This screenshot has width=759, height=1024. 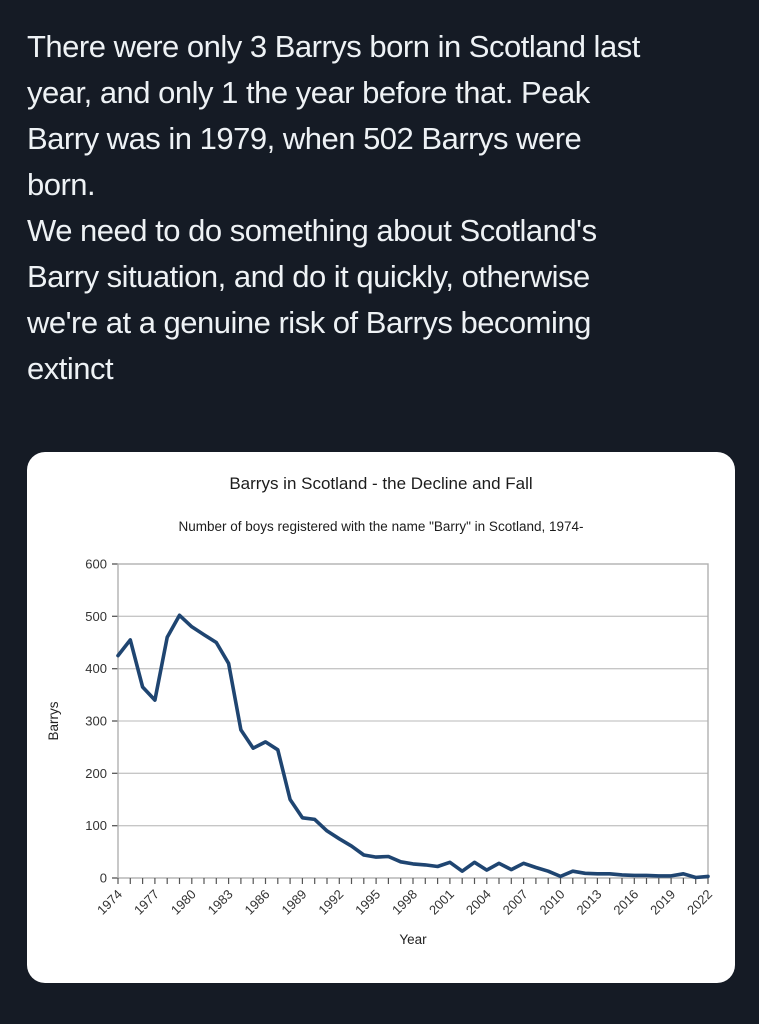 I want to click on x-tick-label: 1992, so click(x=330, y=902).